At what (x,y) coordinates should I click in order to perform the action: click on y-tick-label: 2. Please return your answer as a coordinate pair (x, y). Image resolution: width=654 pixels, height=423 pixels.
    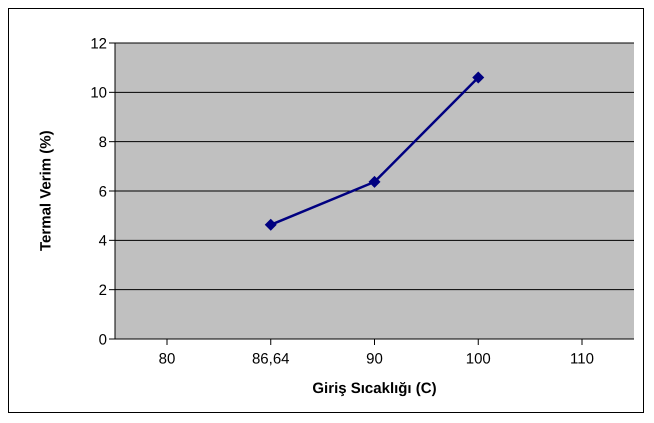
    Looking at the image, I should click on (102, 290).